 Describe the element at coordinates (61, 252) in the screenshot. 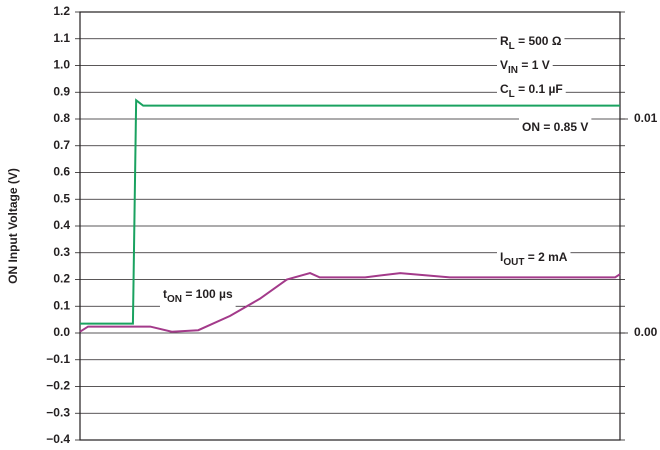

I see `y-tick-label: 0.3` at that location.